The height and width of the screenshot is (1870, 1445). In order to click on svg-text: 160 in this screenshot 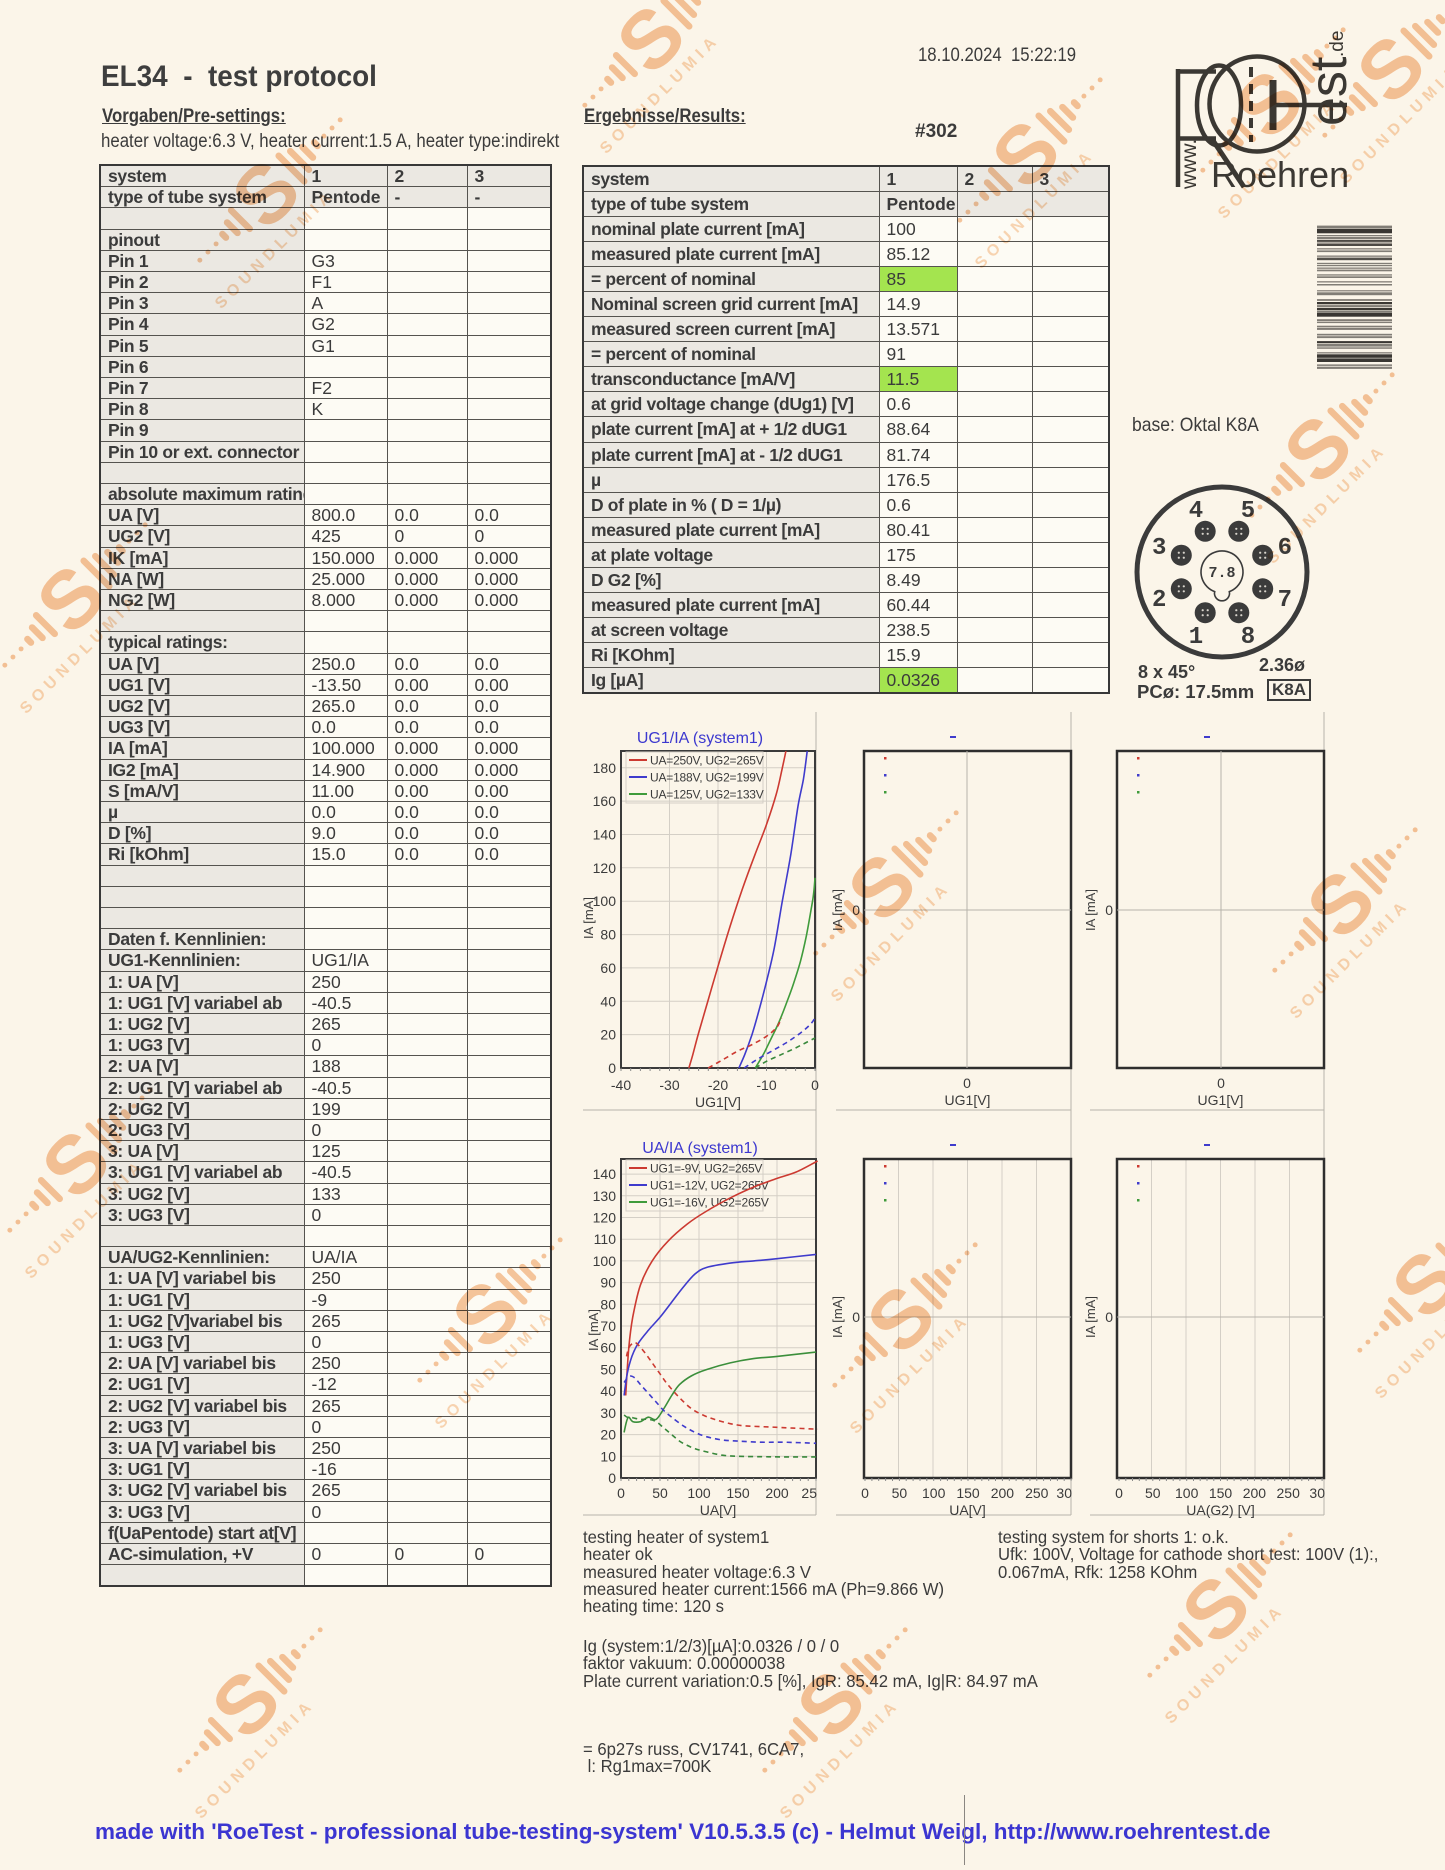, I will do `click(605, 801)`.